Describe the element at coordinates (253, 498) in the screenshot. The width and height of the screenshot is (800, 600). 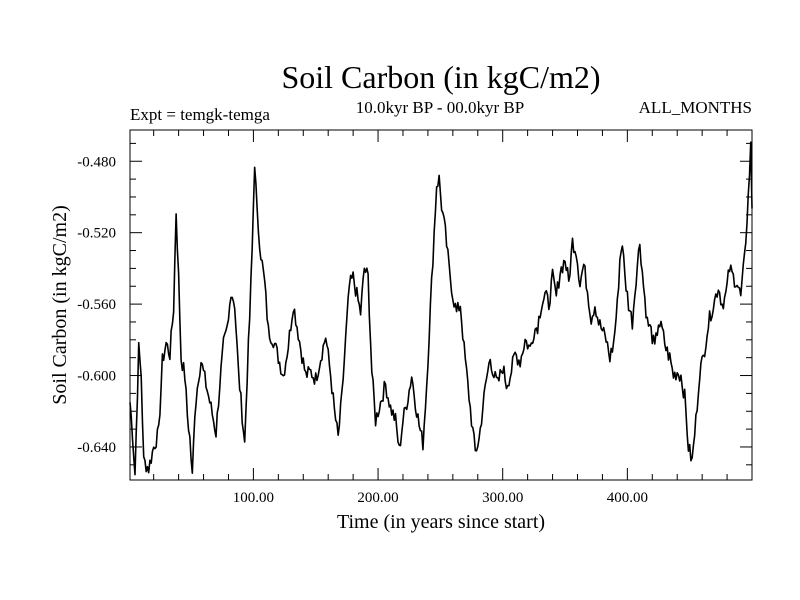
I see `x-tick-label: 100.00` at that location.